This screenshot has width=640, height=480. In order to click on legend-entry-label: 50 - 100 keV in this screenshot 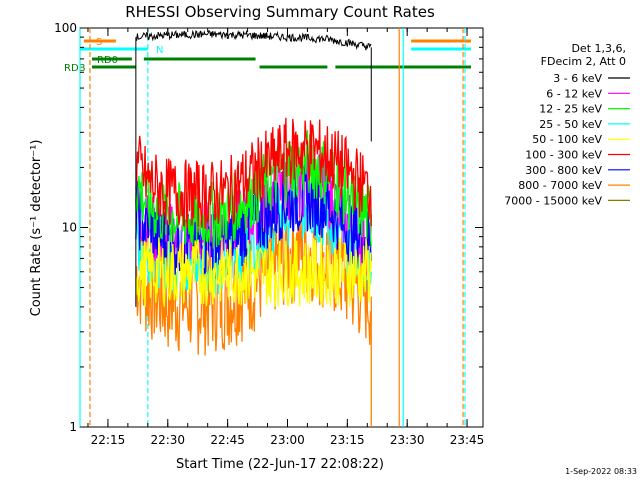, I will do `click(567, 139)`.